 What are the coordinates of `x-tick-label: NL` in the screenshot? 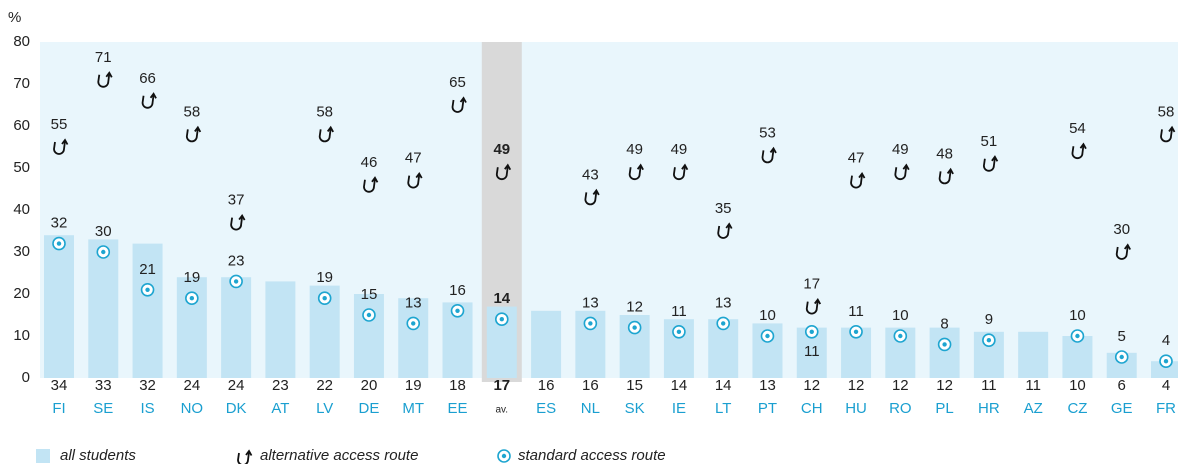 It's located at (590, 408).